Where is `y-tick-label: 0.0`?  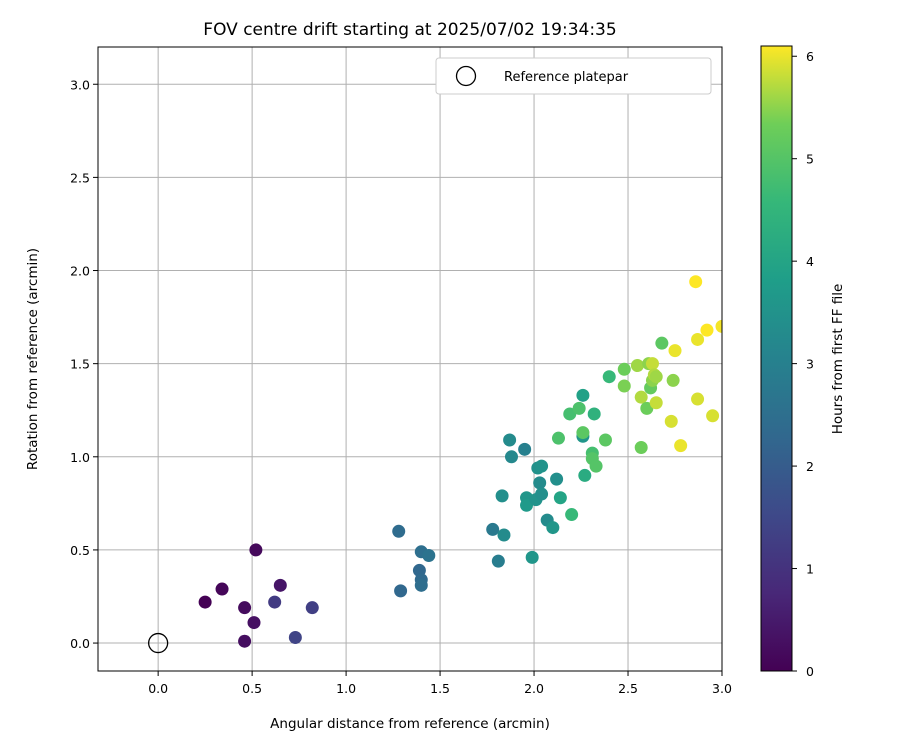 y-tick-label: 0.0 is located at coordinates (80, 643).